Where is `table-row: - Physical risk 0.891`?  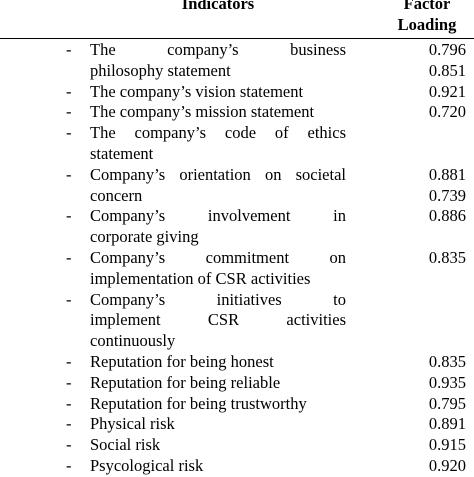
table-row: - Physical risk 0.891 is located at coordinates (237, 424).